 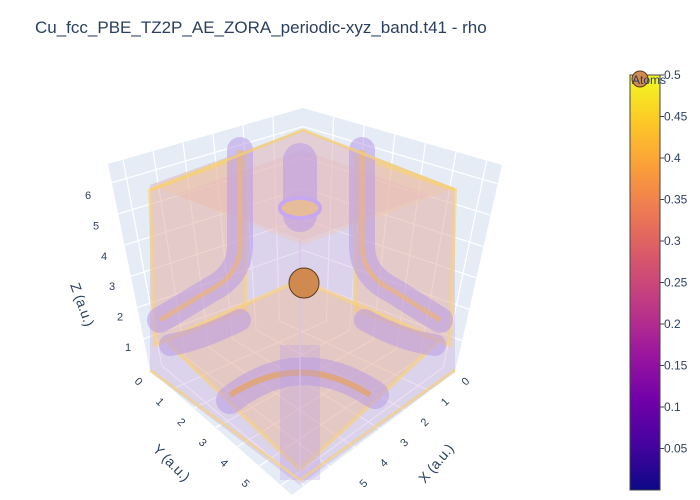 What do you see at coordinates (672, 75) in the screenshot?
I see `colorbar-tick-label: 0.5` at bounding box center [672, 75].